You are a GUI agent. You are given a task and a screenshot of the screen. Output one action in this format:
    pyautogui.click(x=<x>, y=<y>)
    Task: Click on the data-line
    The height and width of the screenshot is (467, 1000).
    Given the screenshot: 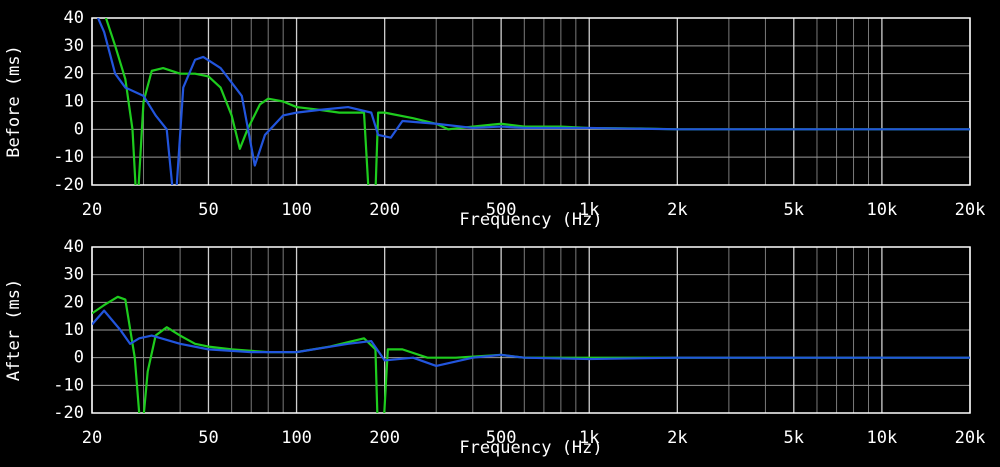 What is the action you would take?
    pyautogui.click(x=531, y=338)
    